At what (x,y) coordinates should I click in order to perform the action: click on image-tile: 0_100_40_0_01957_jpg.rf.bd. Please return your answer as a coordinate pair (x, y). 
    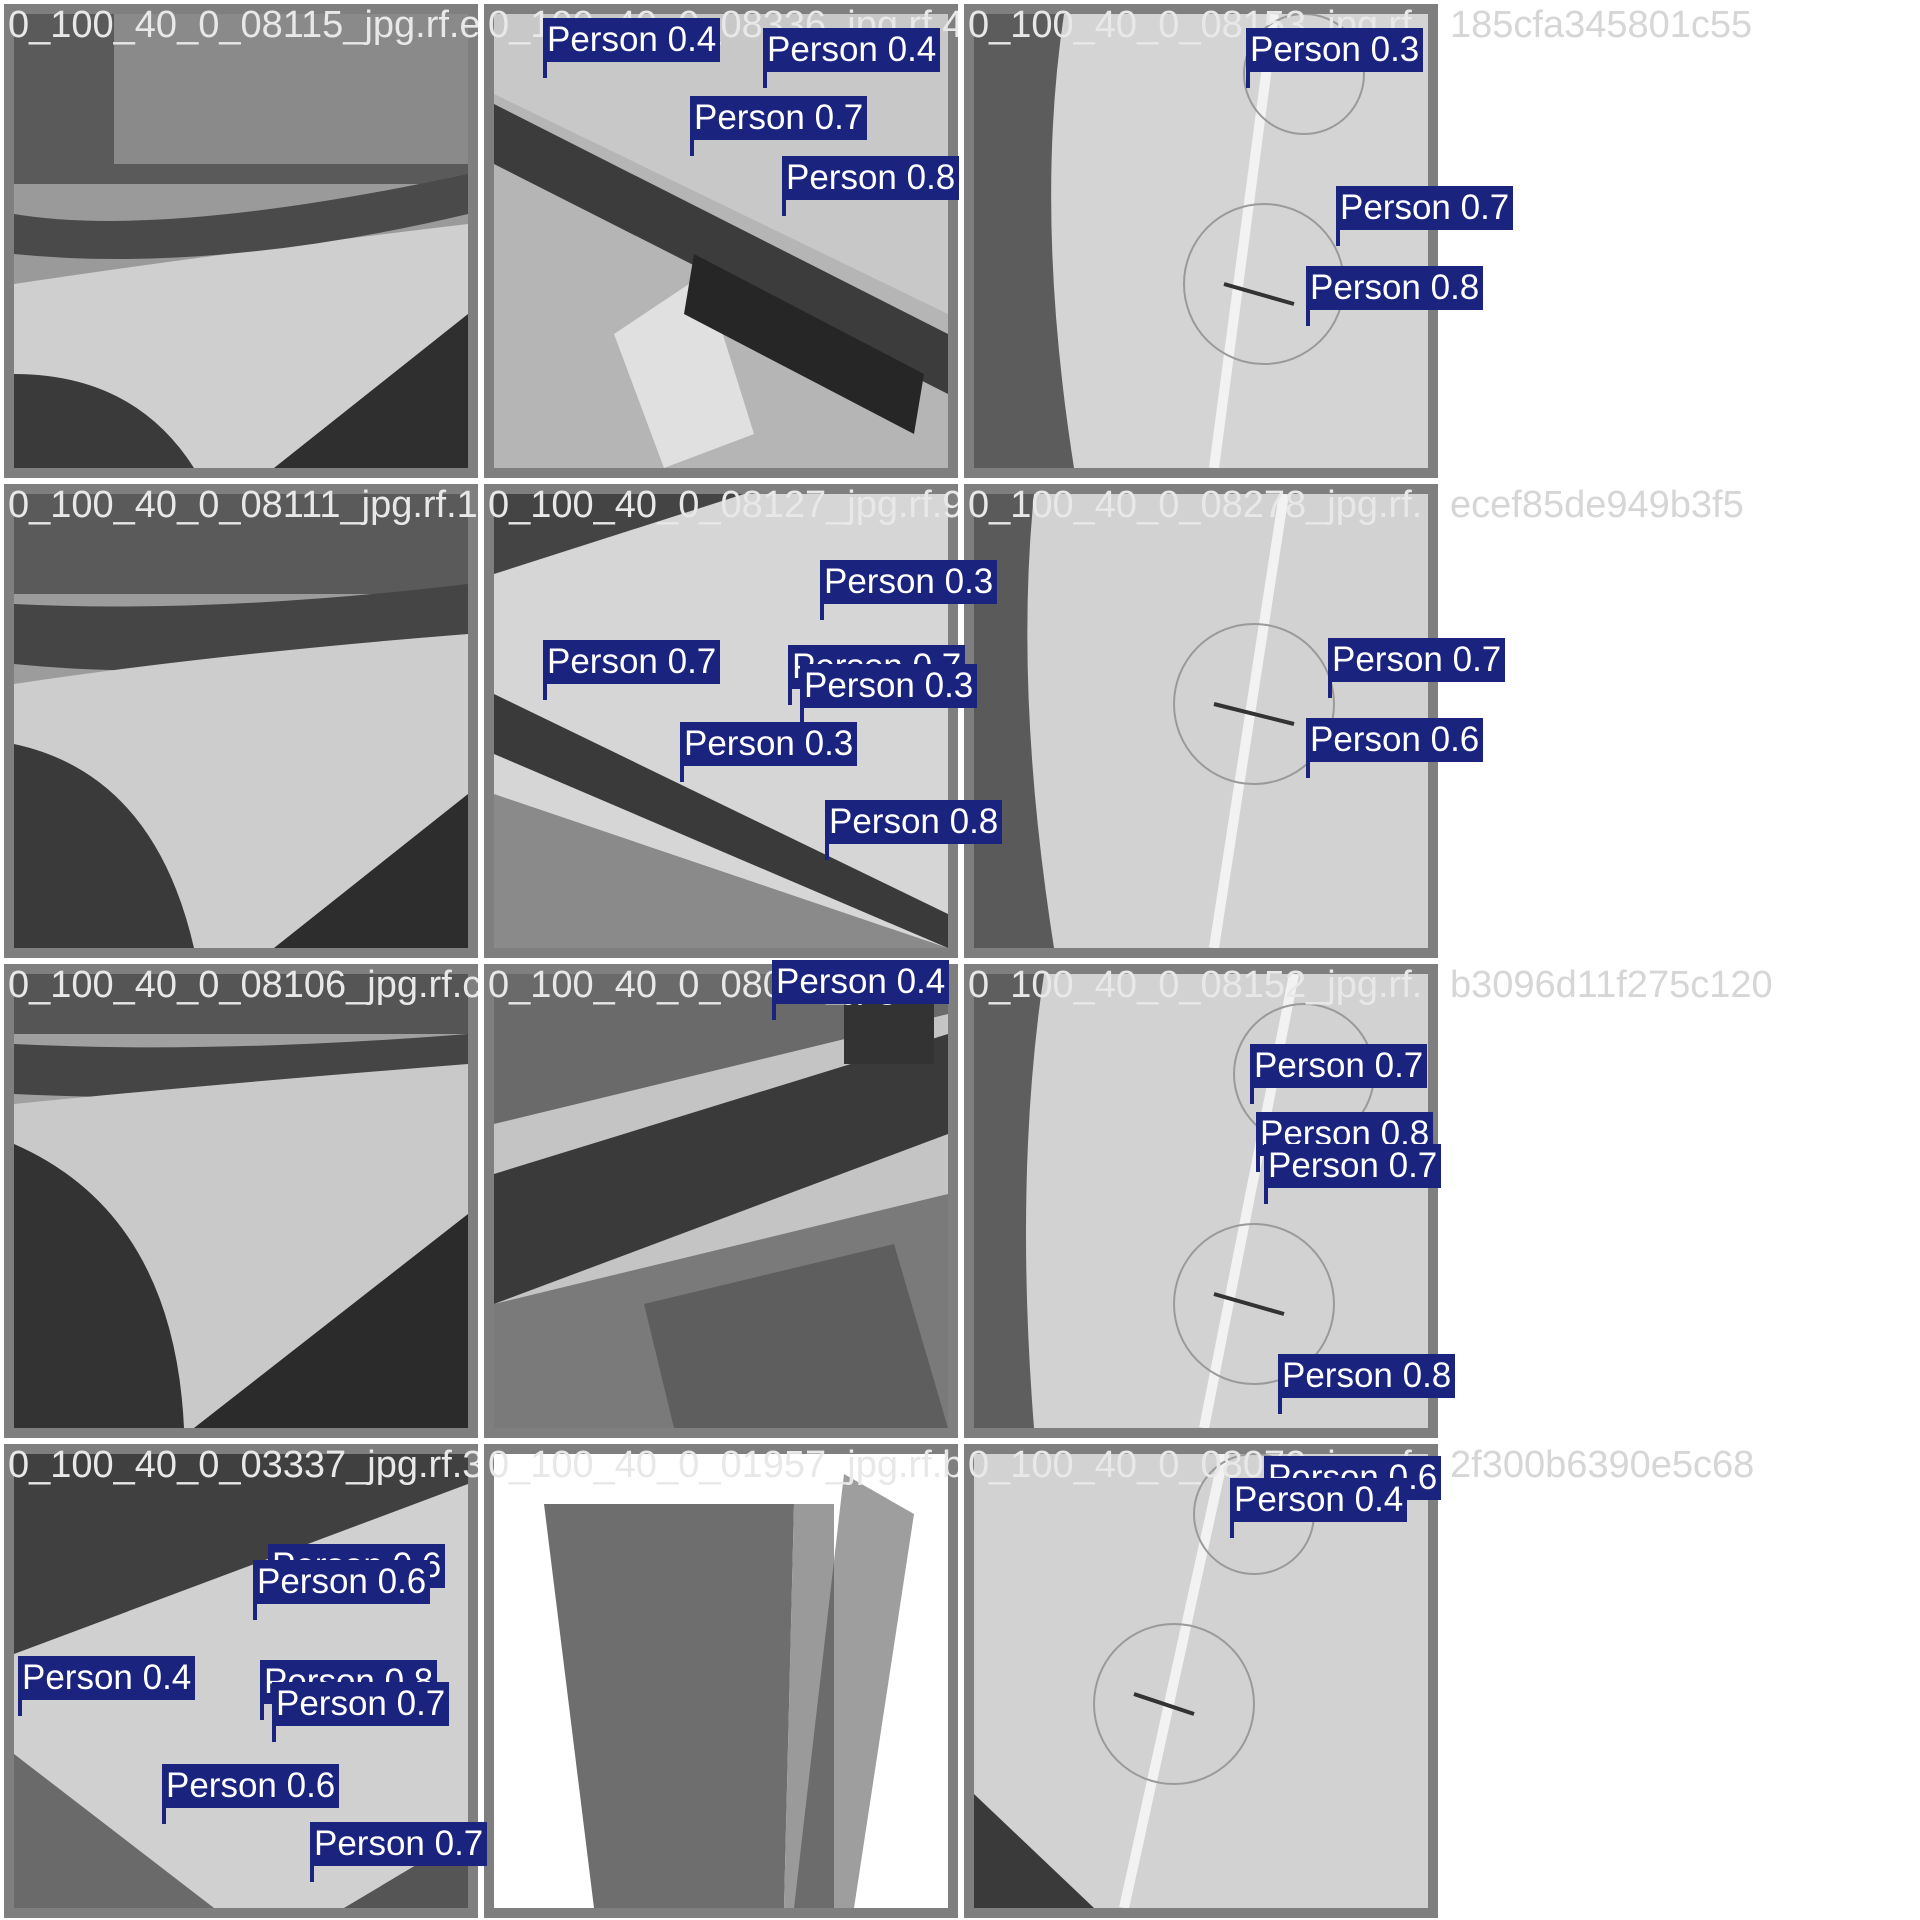
    Looking at the image, I should click on (721, 1681).